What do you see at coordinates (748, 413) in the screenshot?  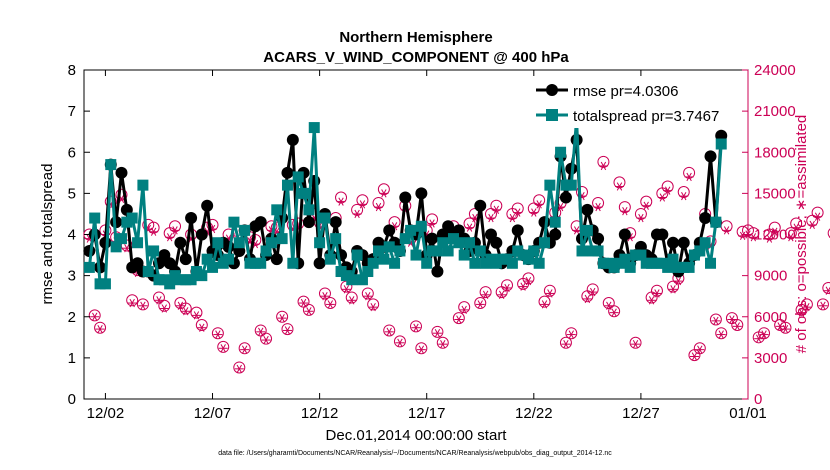 I see `x-tick-label: 01/01` at bounding box center [748, 413].